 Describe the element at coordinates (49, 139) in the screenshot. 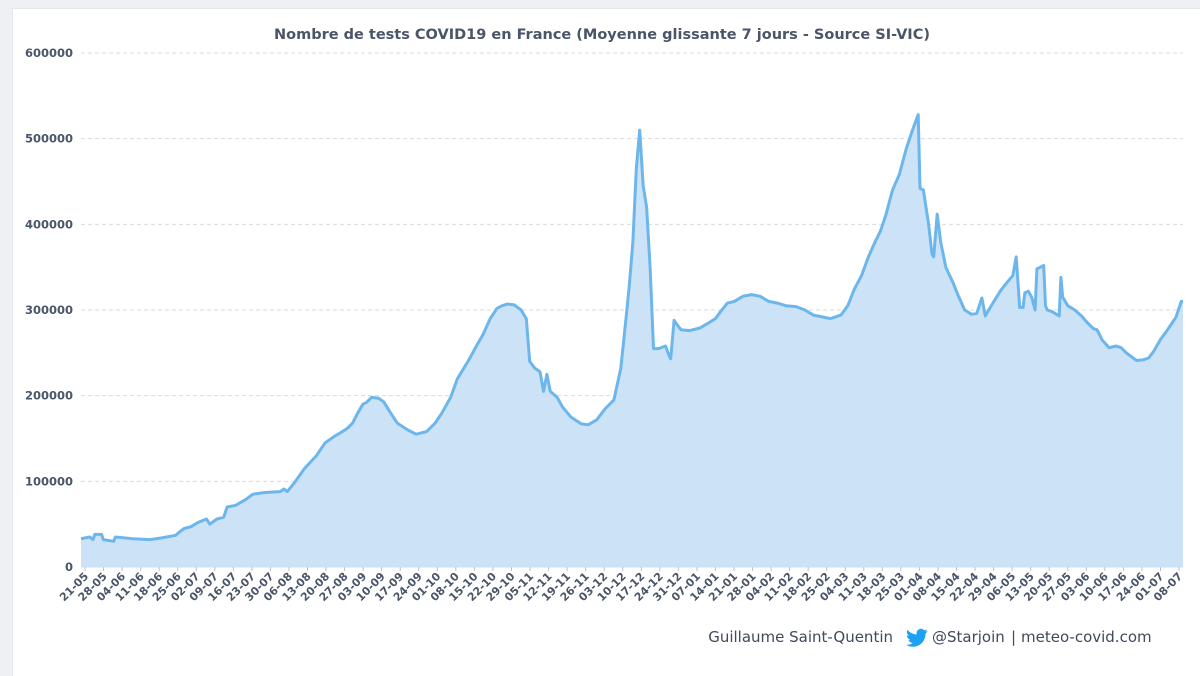

I see `y-tick-label: 500000` at that location.